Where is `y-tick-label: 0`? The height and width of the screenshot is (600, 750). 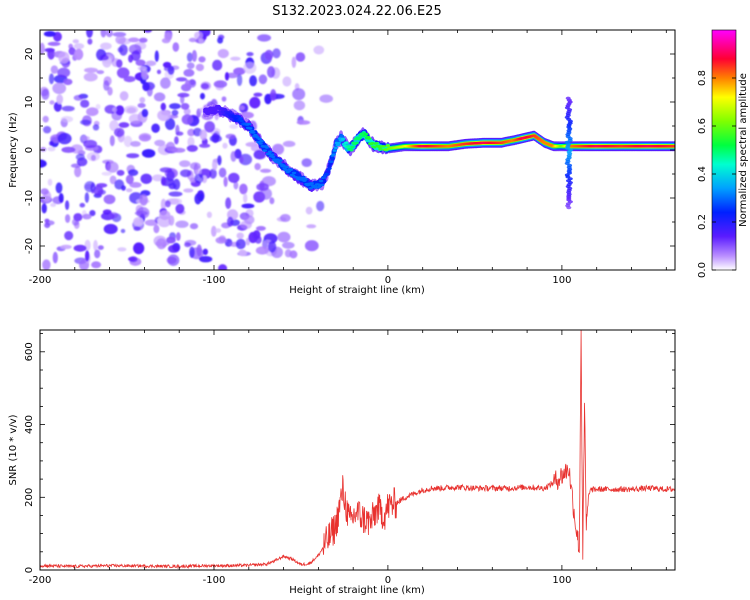
y-tick-label: 0 is located at coordinates (29, 150).